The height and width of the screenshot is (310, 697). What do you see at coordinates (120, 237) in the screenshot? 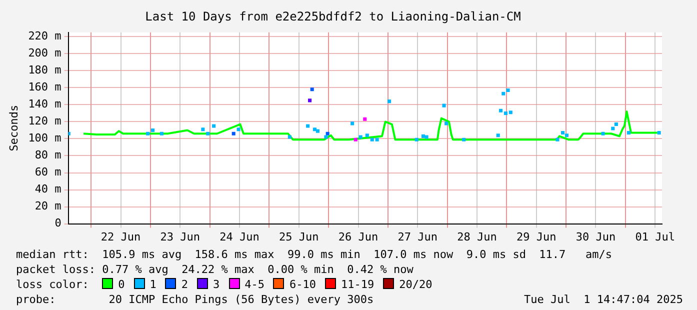
I see `x-tick-label: 22 Jun` at bounding box center [120, 237].